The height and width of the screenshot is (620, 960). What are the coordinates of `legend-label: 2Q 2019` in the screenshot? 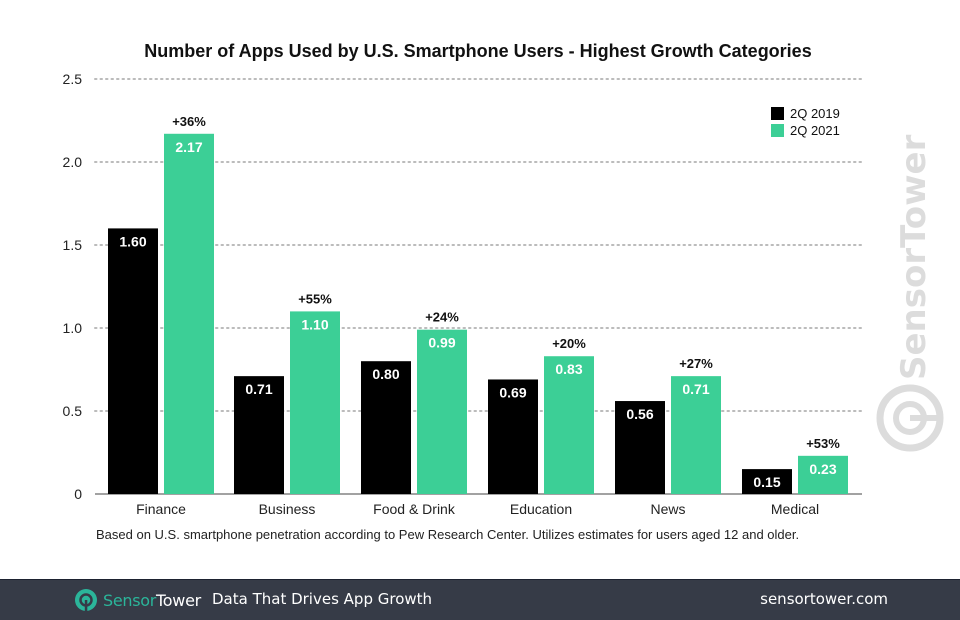 It's located at (815, 113).